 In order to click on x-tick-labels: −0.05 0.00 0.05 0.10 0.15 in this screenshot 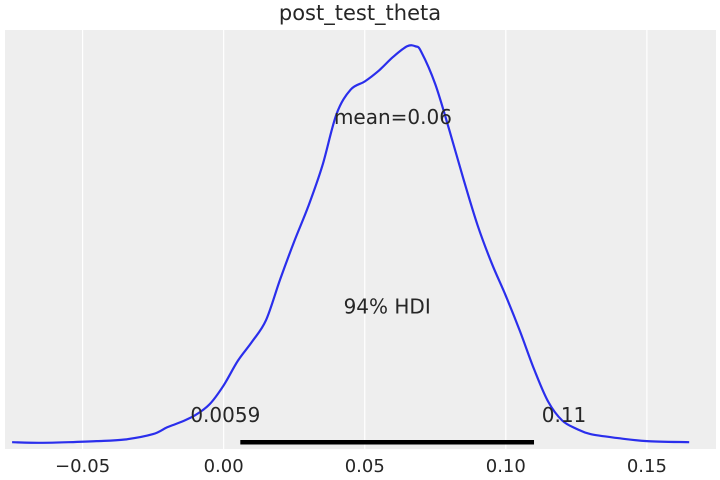, I will do `click(361, 466)`.